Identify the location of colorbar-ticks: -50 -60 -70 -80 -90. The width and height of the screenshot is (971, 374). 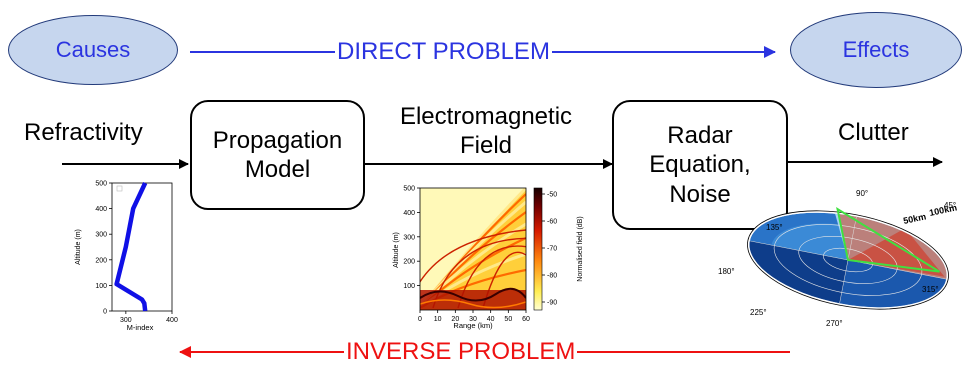
(549, 249).